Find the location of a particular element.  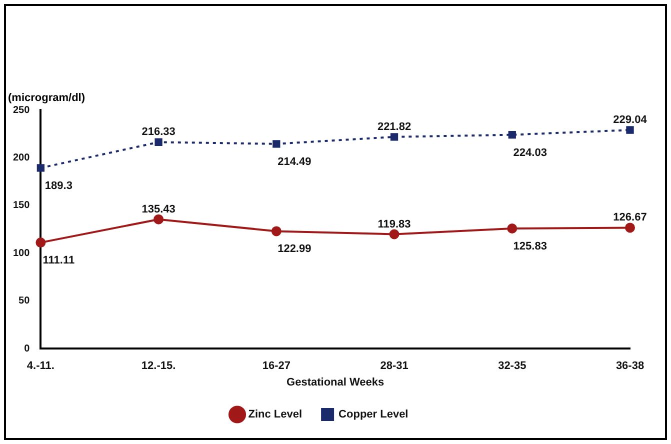

y-axis-title: (microgram/dl) is located at coordinates (47, 98).